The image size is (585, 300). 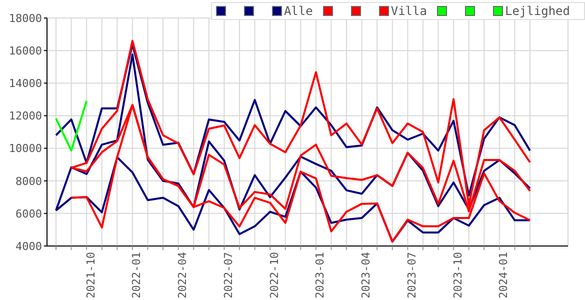 I want to click on legend-label: Lejlighed, so click(x=537, y=11).